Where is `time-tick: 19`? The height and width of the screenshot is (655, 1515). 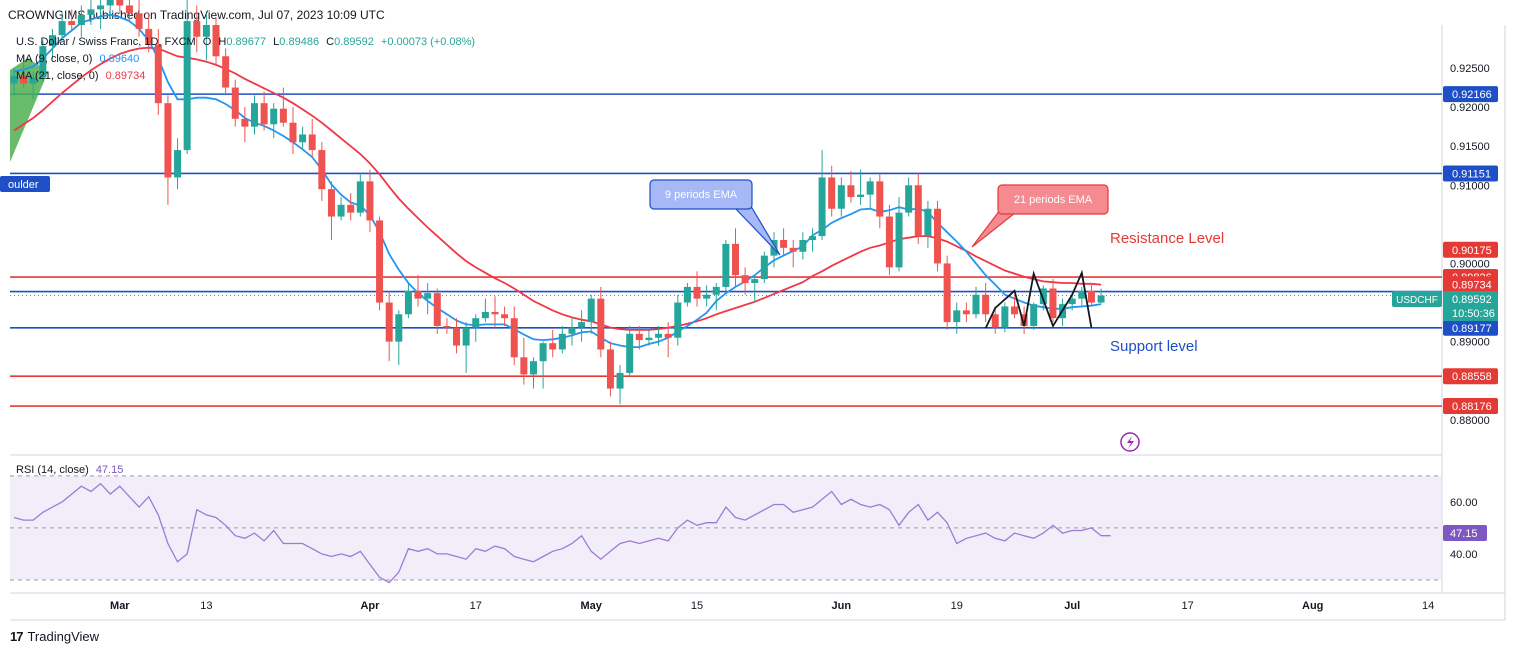 time-tick: 19 is located at coordinates (957, 606).